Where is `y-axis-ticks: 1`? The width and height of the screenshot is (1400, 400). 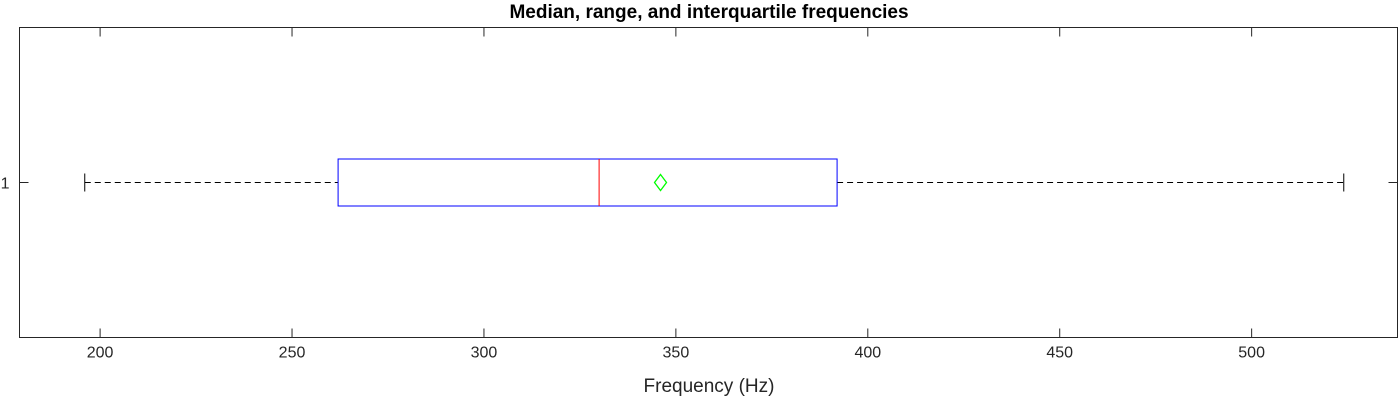 y-axis-ticks: 1 is located at coordinates (699, 184).